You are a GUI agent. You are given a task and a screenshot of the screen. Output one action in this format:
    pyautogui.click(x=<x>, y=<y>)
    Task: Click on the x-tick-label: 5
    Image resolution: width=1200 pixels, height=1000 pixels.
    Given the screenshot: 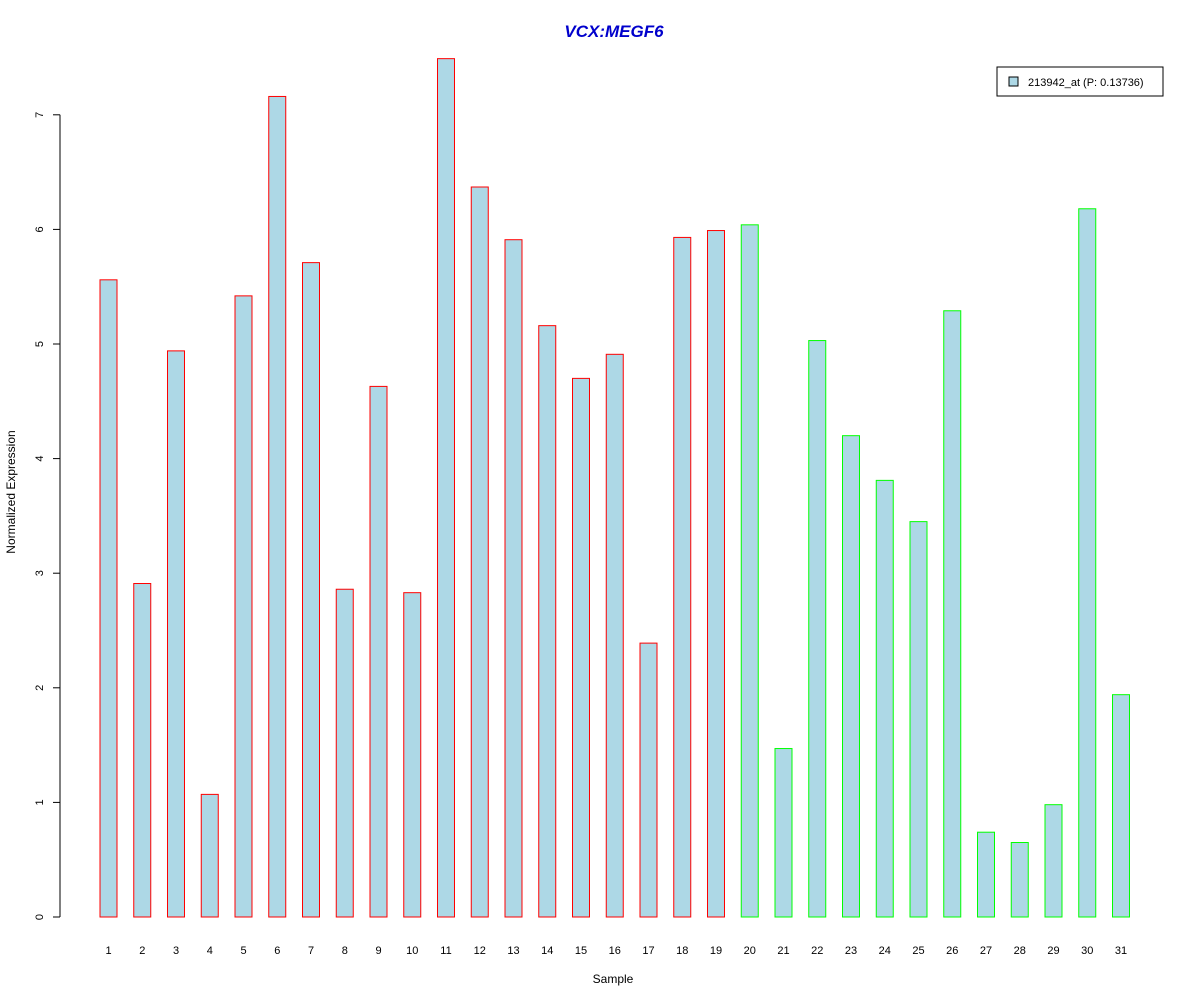 What is the action you would take?
    pyautogui.click(x=243, y=951)
    